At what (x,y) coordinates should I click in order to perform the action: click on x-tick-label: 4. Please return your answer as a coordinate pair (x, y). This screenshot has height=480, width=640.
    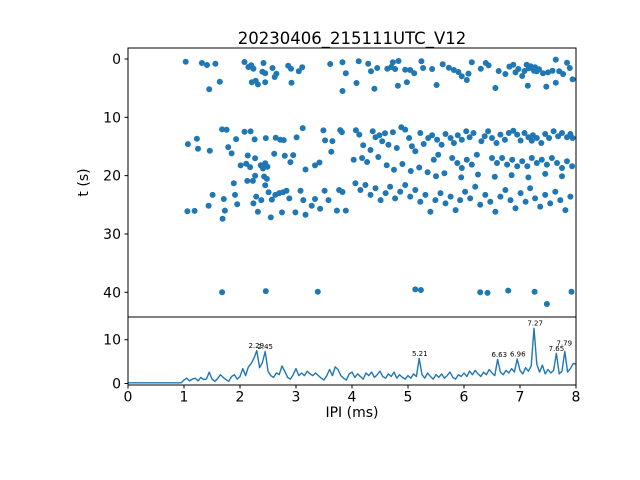
    Looking at the image, I should click on (352, 398).